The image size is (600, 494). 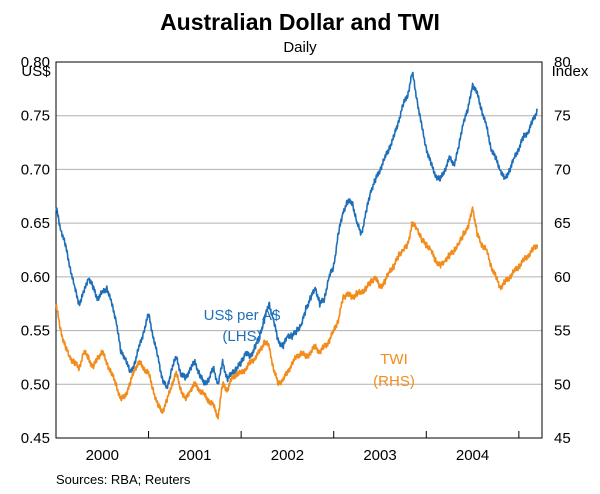 I want to click on left-tick-label: 0.45, so click(x=35, y=438).